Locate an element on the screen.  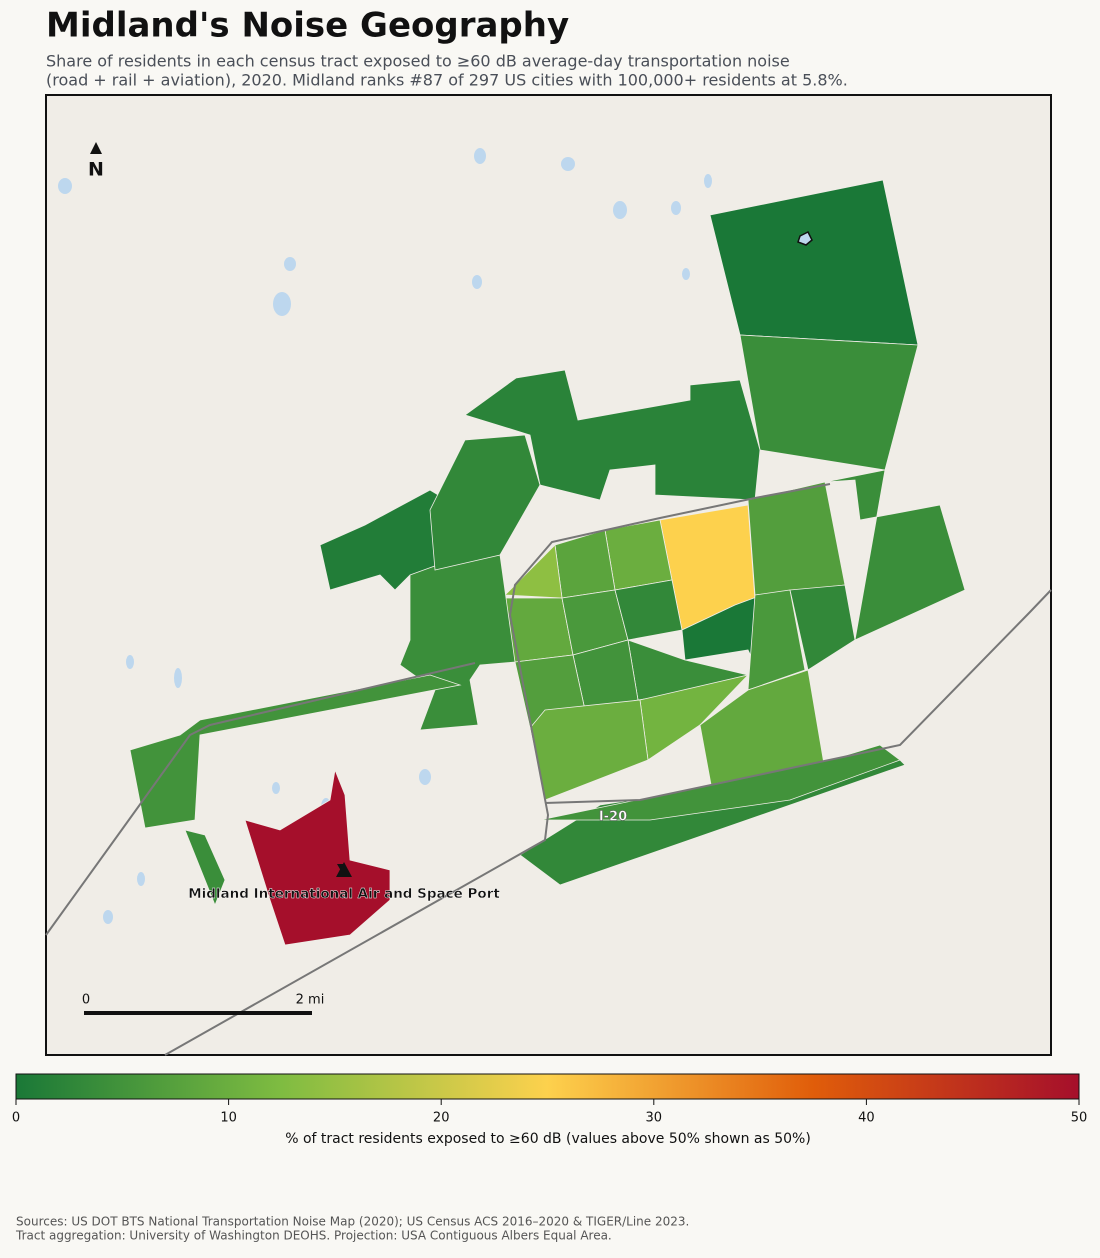
colorbar-tick-label: 20 is located at coordinates (441, 1118).